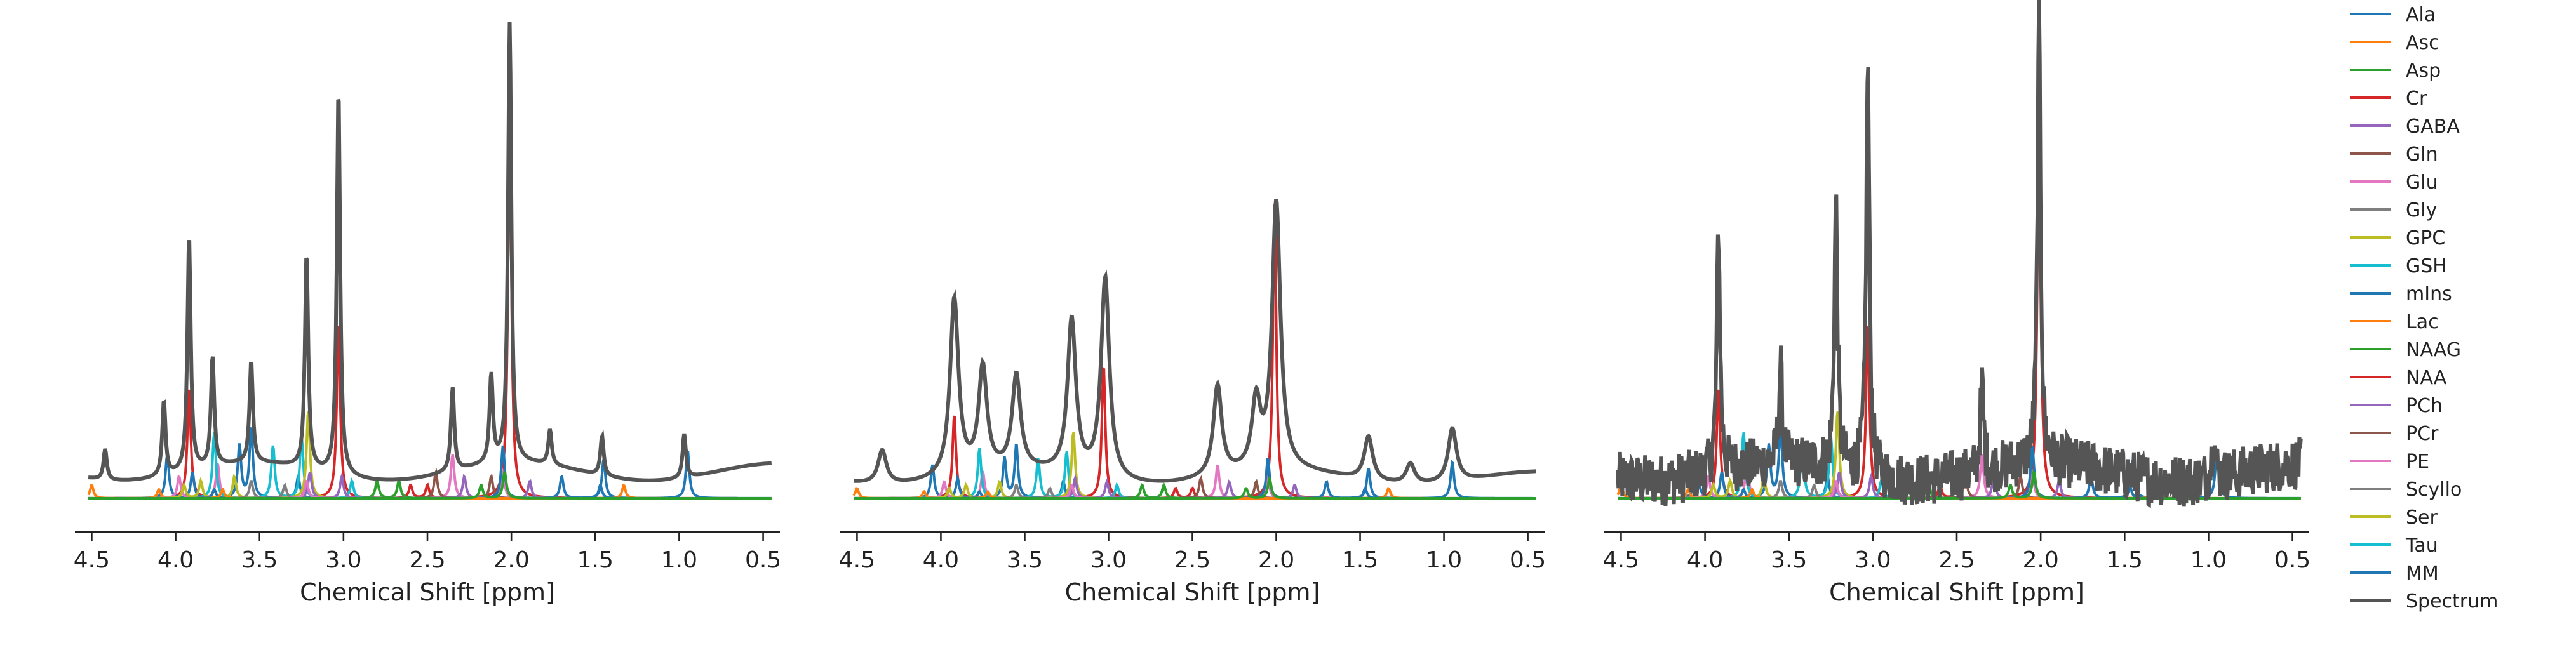  I want to click on legend-item: Gln, so click(2394, 154).